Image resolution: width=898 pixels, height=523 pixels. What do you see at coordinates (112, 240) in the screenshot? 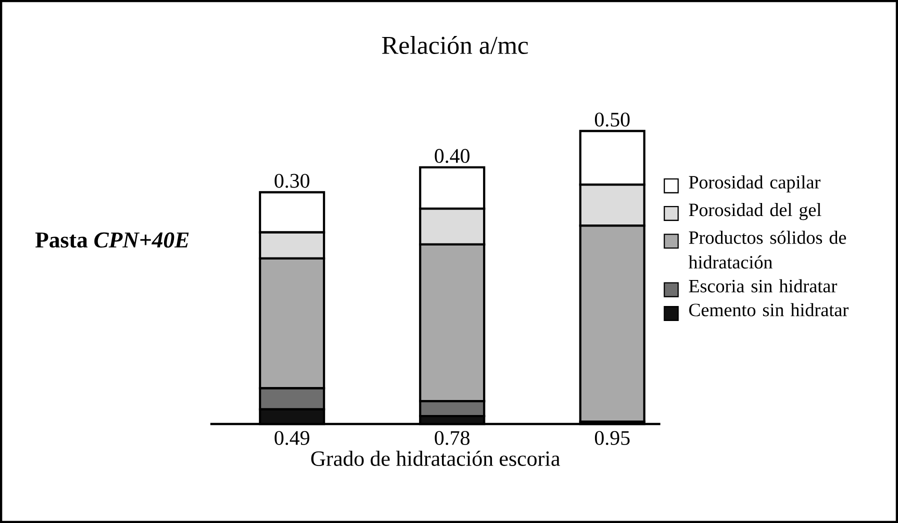
I see `text: Pasta CPN+40E` at bounding box center [112, 240].